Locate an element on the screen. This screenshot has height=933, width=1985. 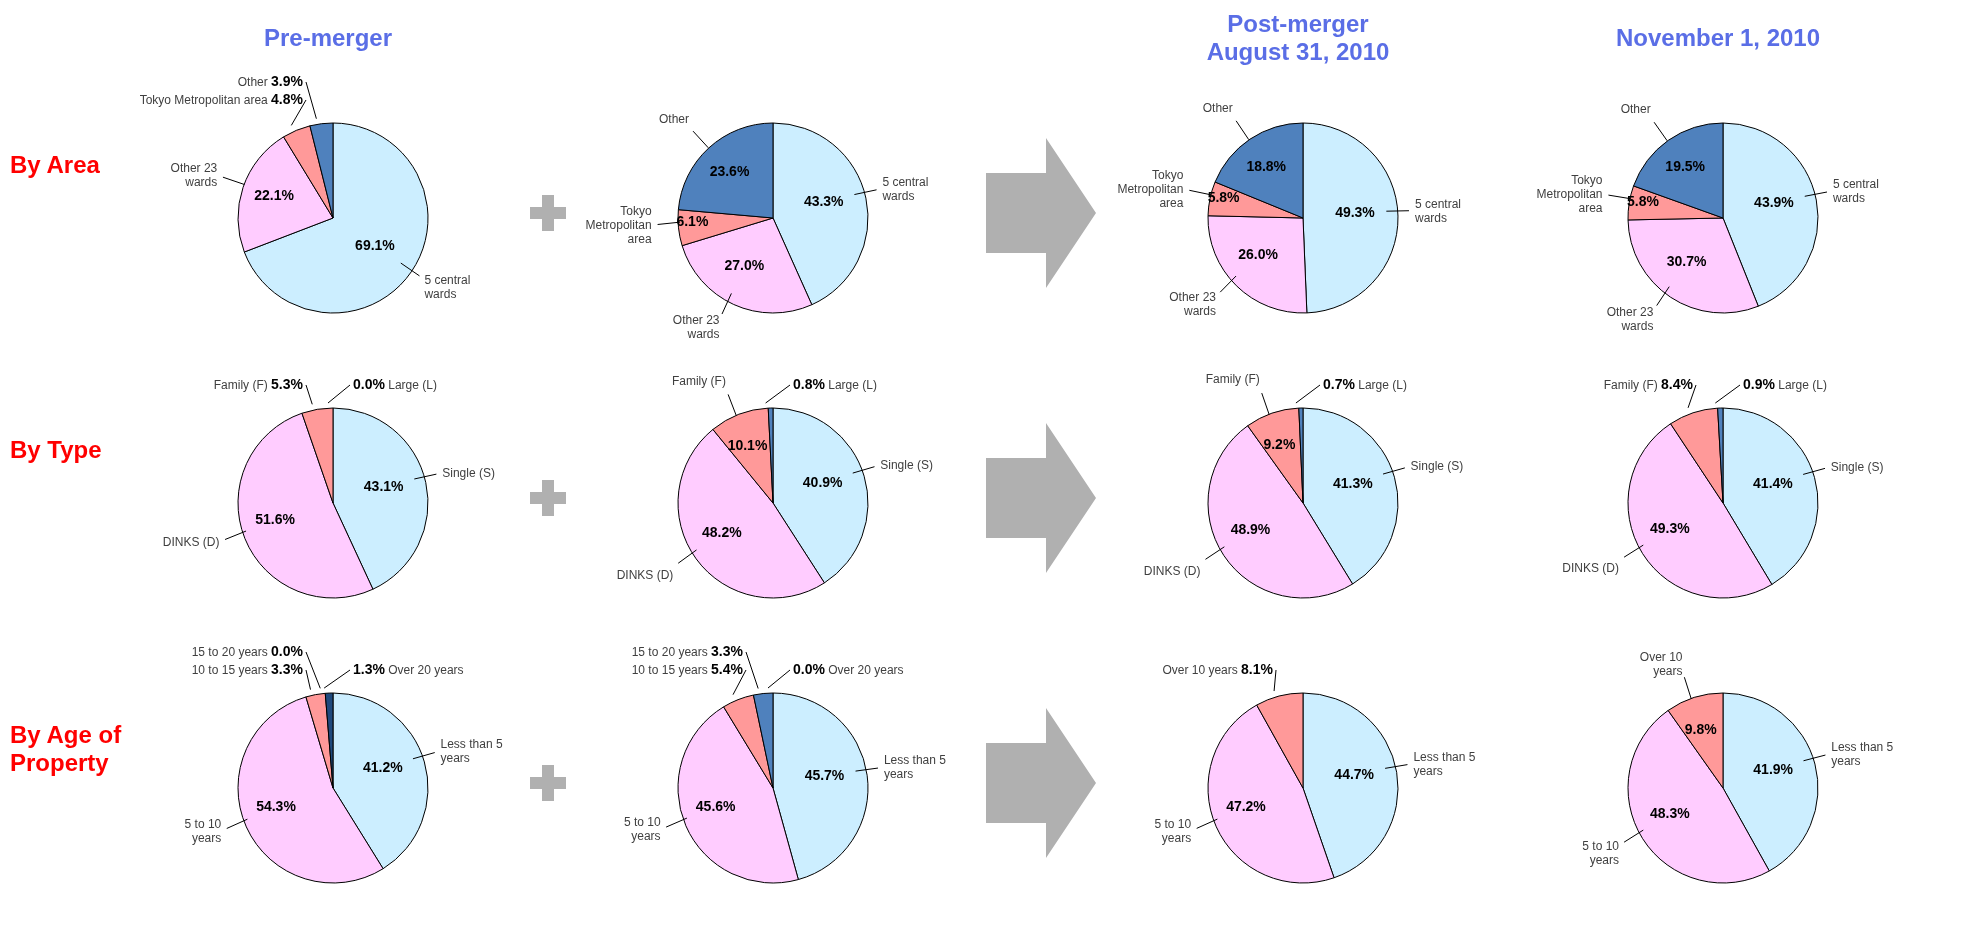
data-label: 0.9% is located at coordinates (1759, 384).